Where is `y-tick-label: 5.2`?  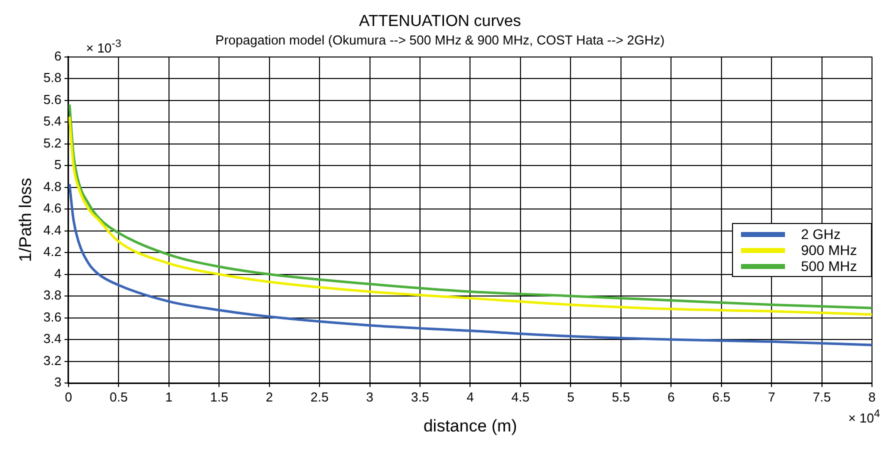 y-tick-label: 5.2 is located at coordinates (52, 142).